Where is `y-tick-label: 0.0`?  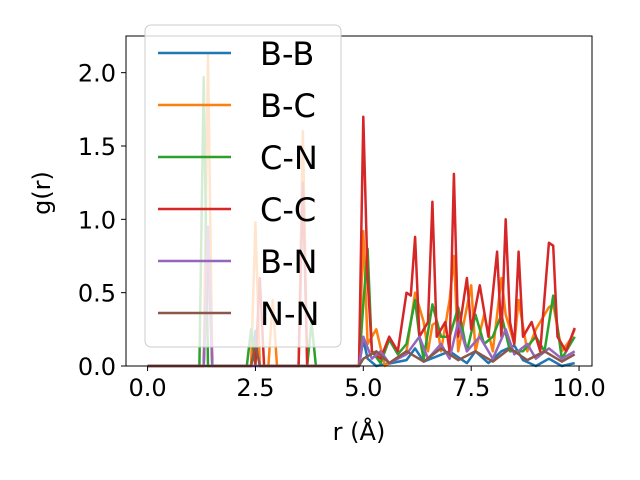
y-tick-label: 0.0 is located at coordinates (97, 367).